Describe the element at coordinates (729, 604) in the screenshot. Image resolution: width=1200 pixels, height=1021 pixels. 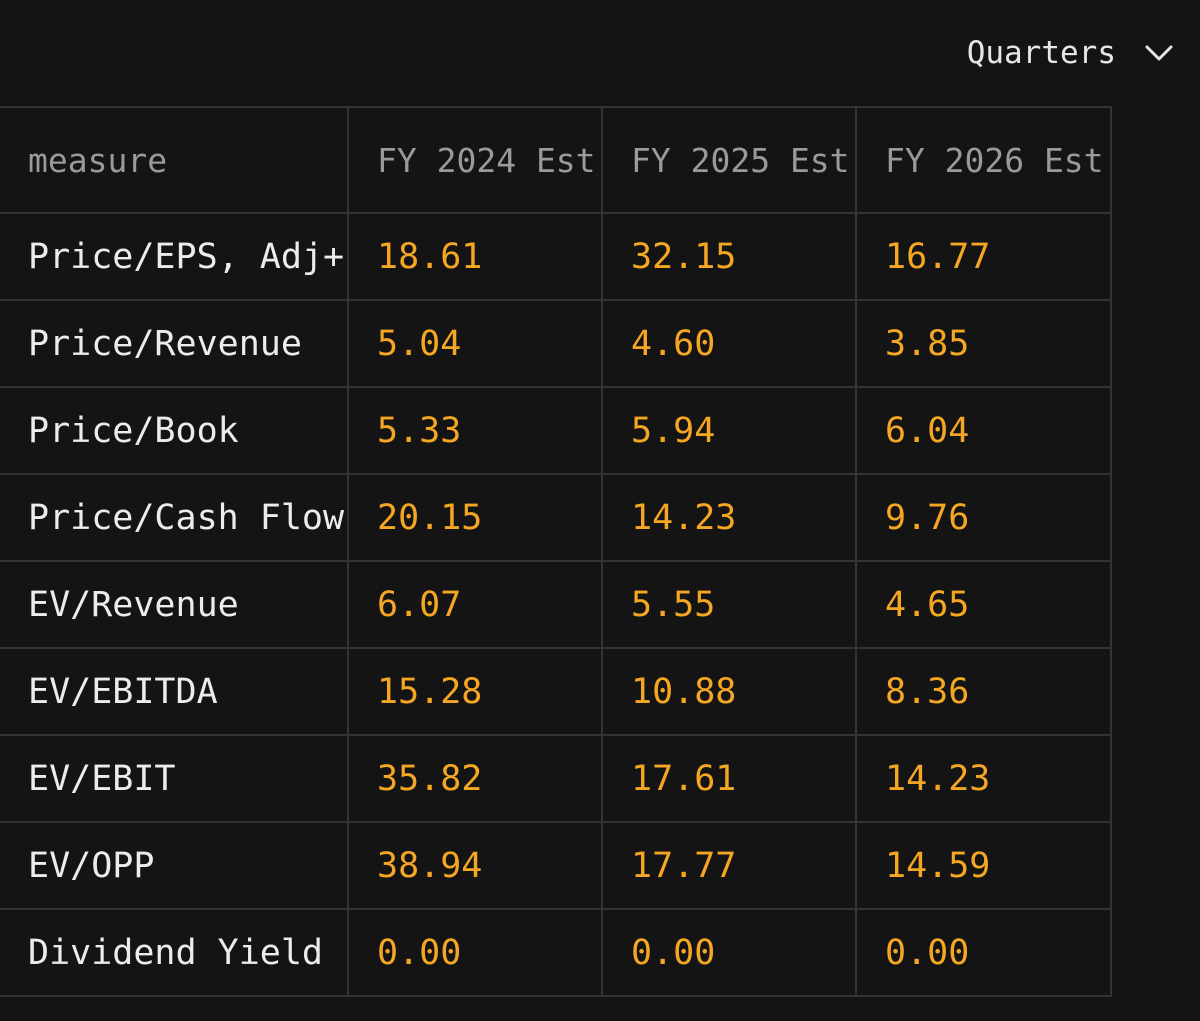
I see `cell-value: 5.55` at that location.